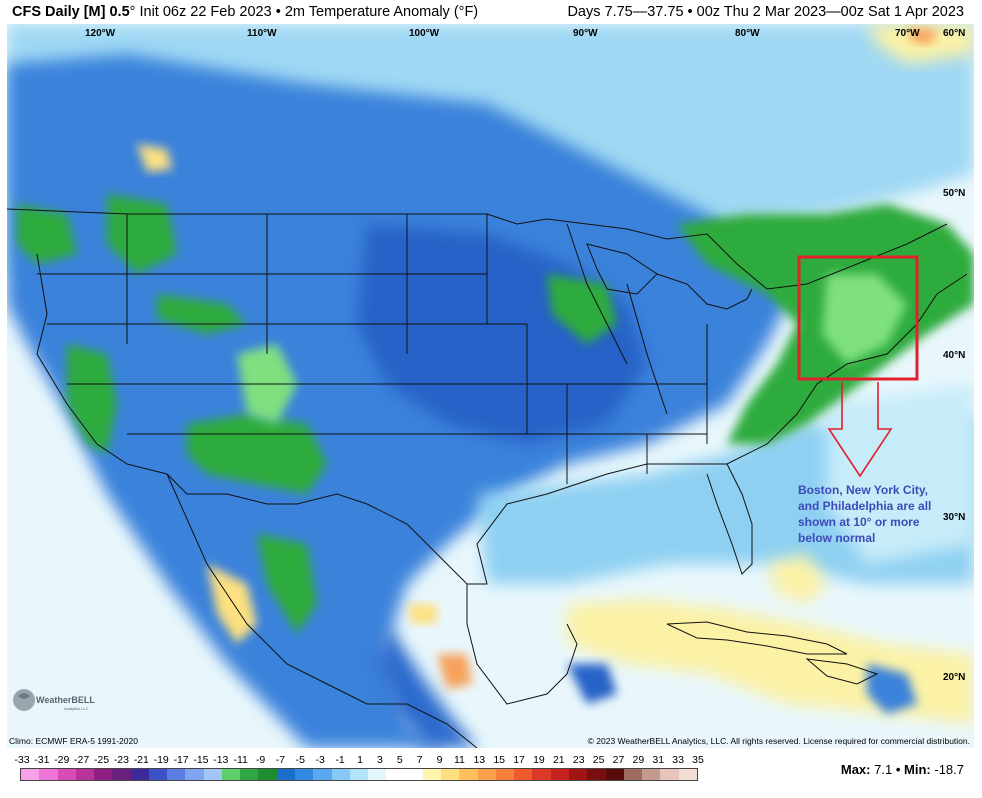 The width and height of the screenshot is (982, 798). I want to click on legend-tick-label: 23, so click(578, 760).